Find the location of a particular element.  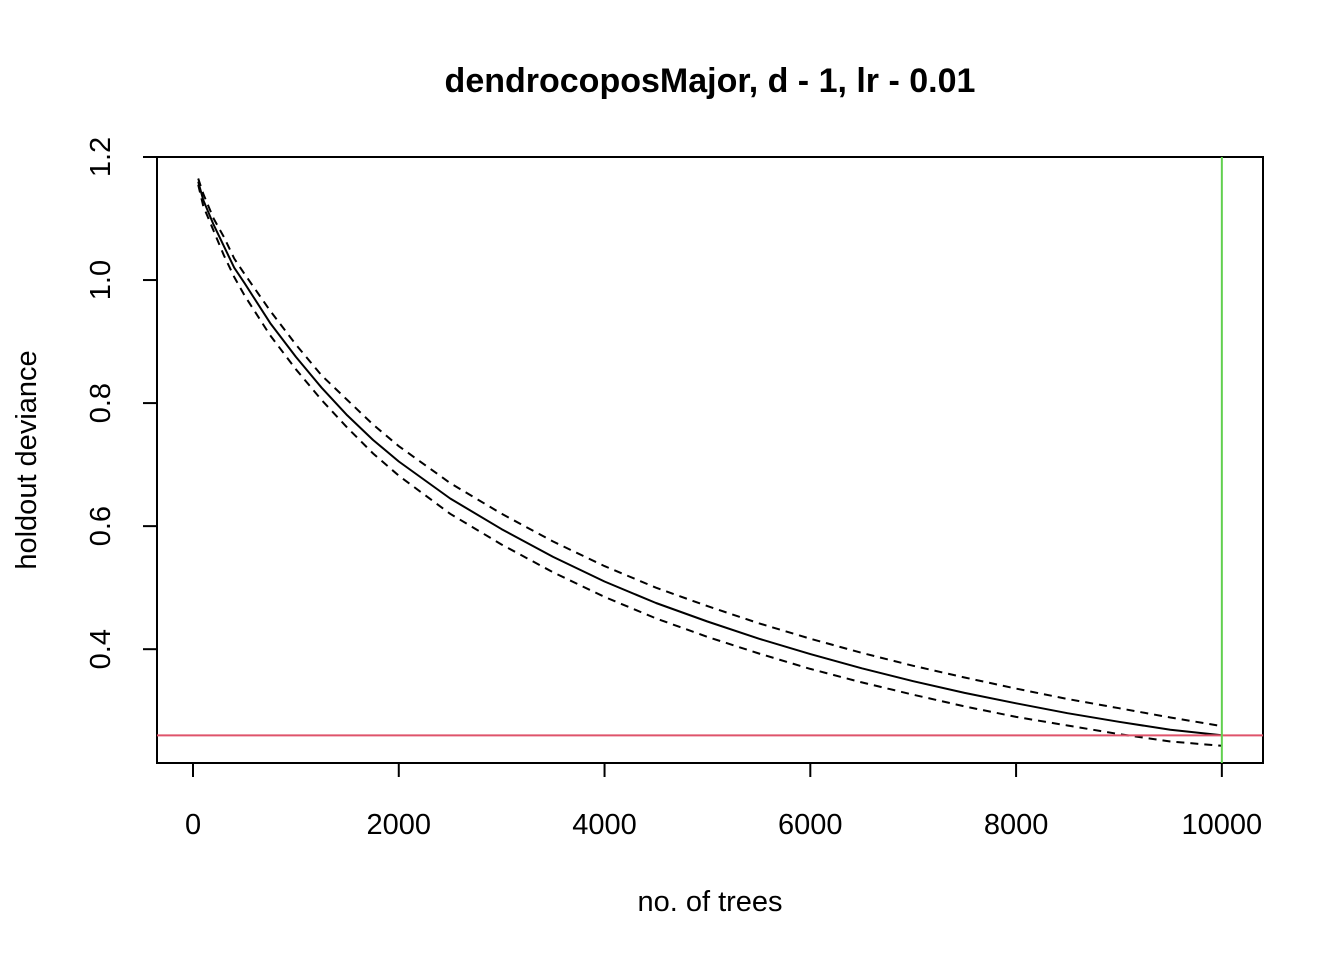

x-axis-label: no. of trees is located at coordinates (709, 902).